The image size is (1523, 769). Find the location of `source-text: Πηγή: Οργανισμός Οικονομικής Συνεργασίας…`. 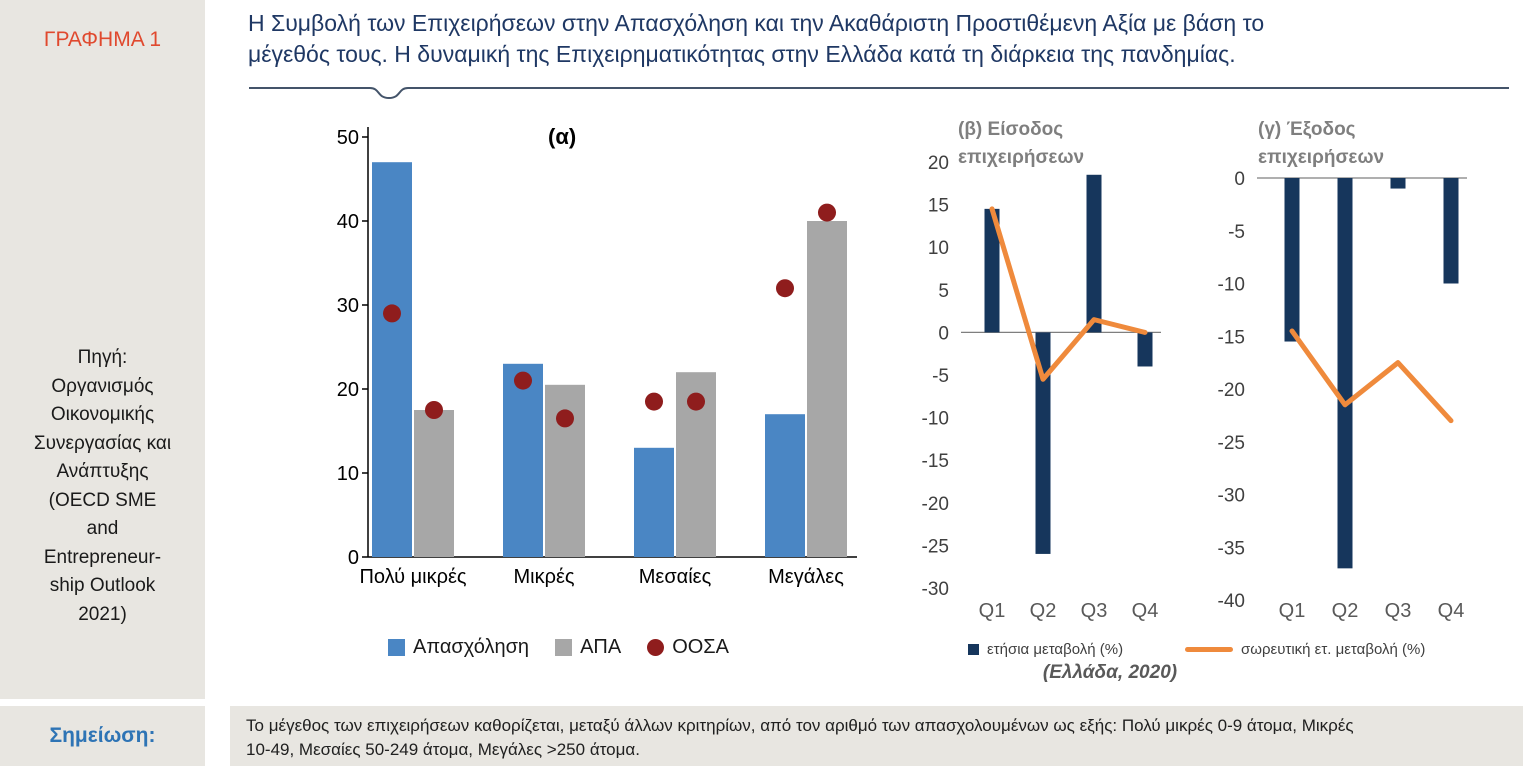

source-text: Πηγή: Οργανισμός Οικονομικής Συνεργασίας… is located at coordinates (102, 486).